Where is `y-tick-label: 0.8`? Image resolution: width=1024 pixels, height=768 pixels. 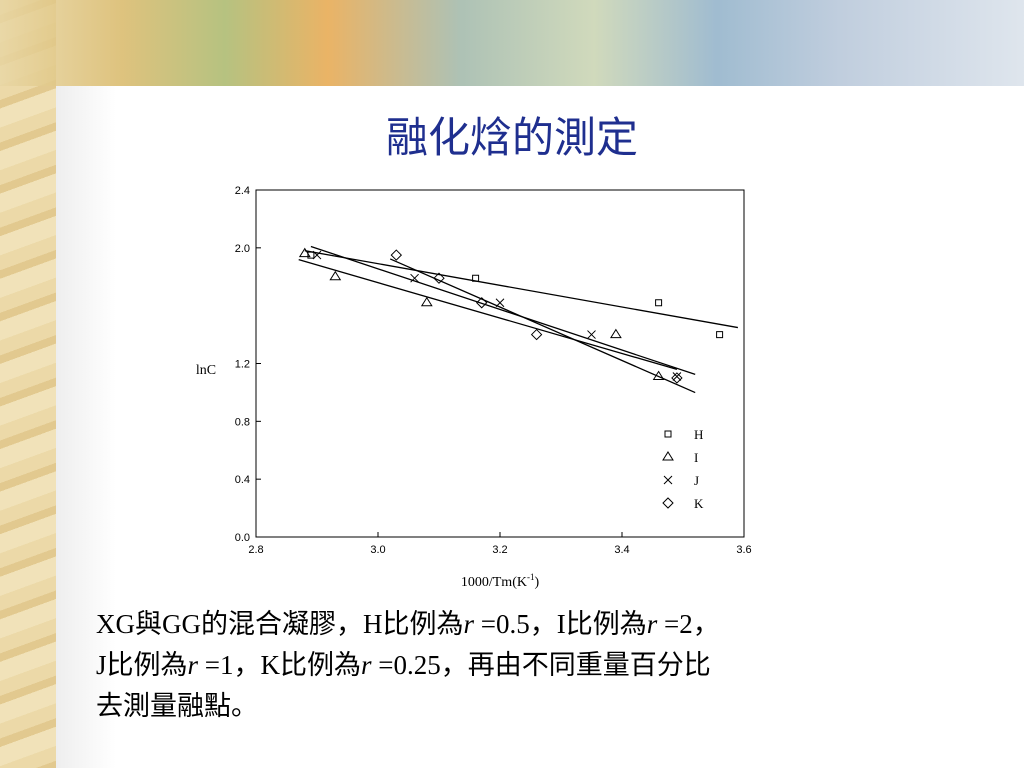 y-tick-label: 0.8 is located at coordinates (242, 422).